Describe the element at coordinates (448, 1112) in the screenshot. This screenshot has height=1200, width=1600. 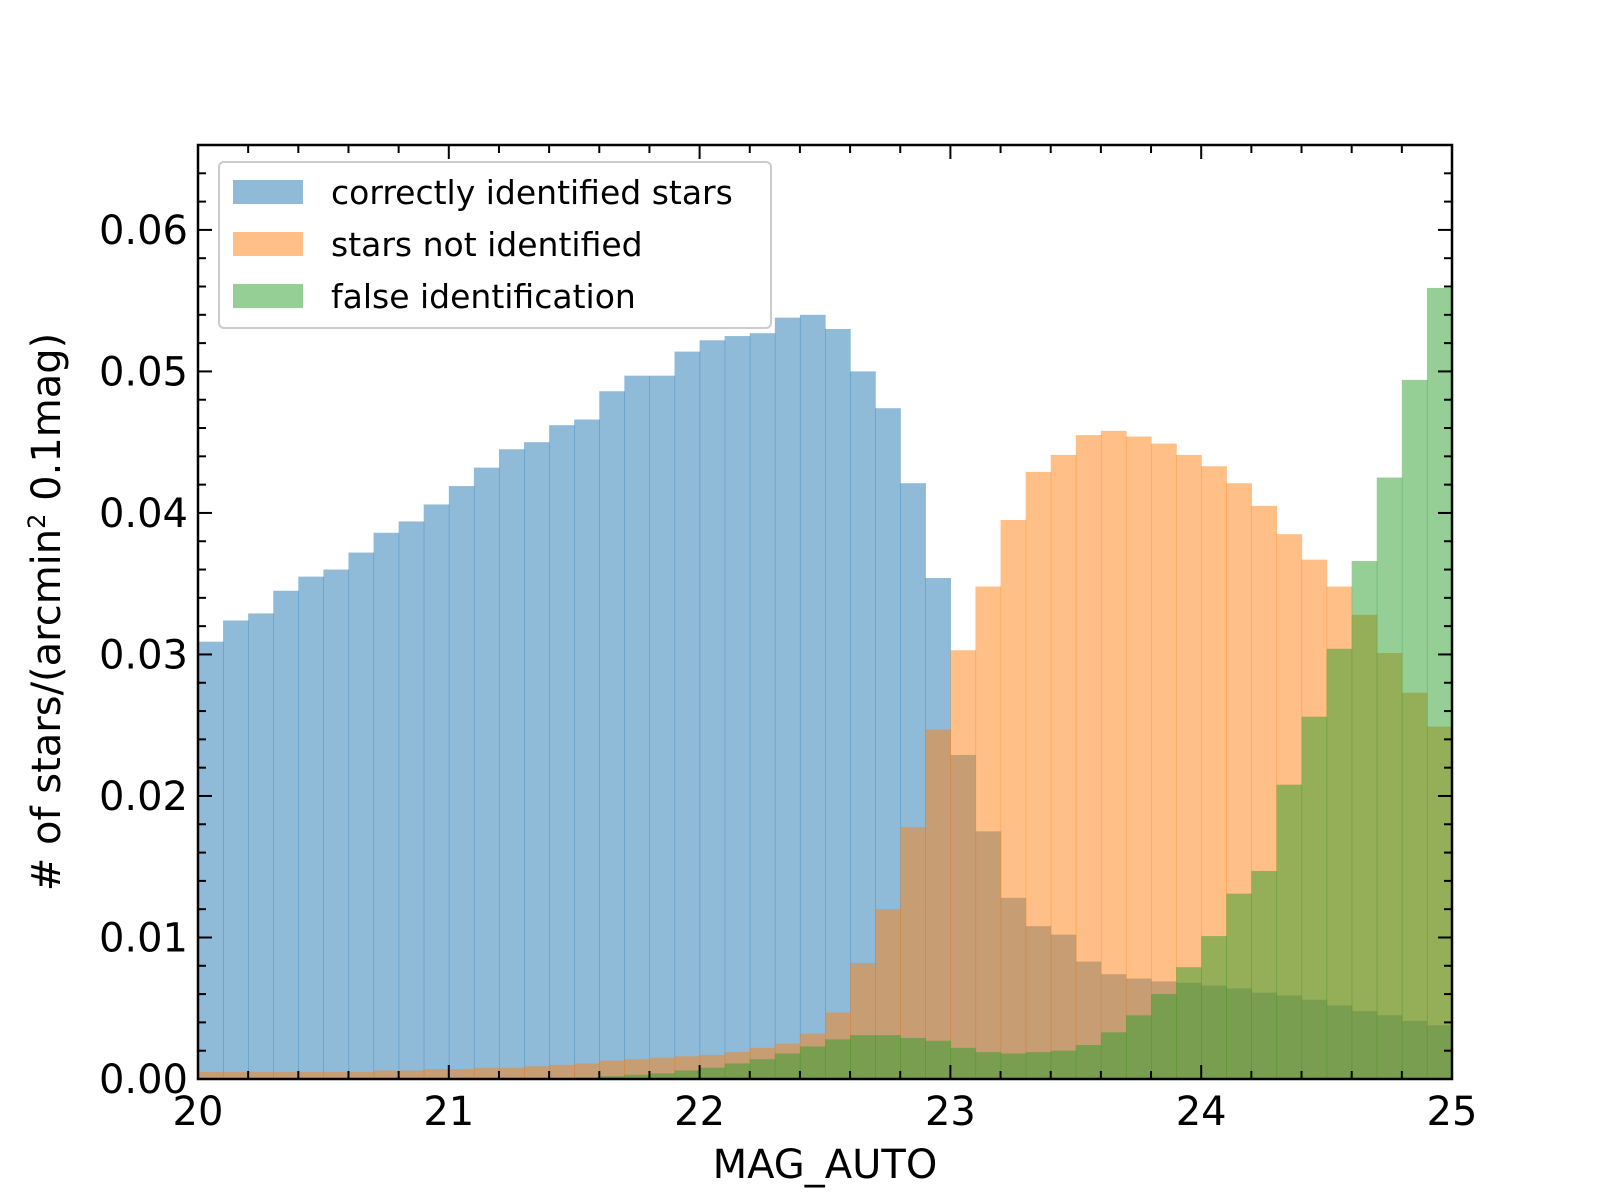
I see `x-tick-label: 21` at that location.